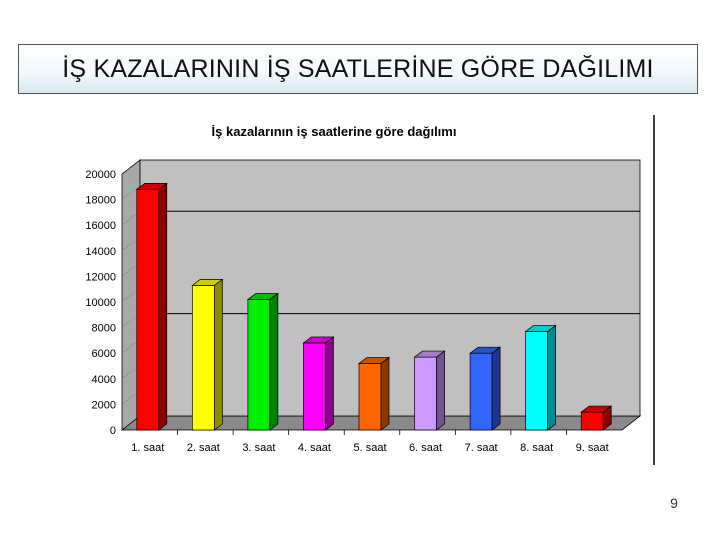 The image size is (720, 540). I want to click on y-tick-label: 14000, so click(100, 252).